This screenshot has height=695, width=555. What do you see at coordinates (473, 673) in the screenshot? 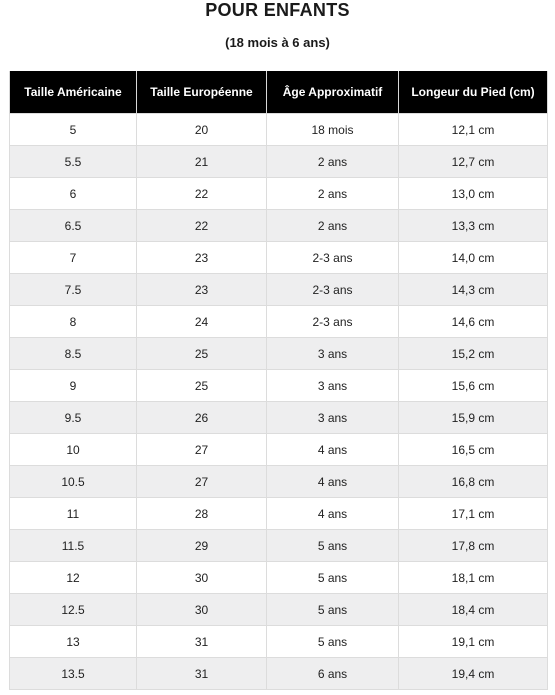
I see `cell-foot-length: 19,4 cm` at bounding box center [473, 673].